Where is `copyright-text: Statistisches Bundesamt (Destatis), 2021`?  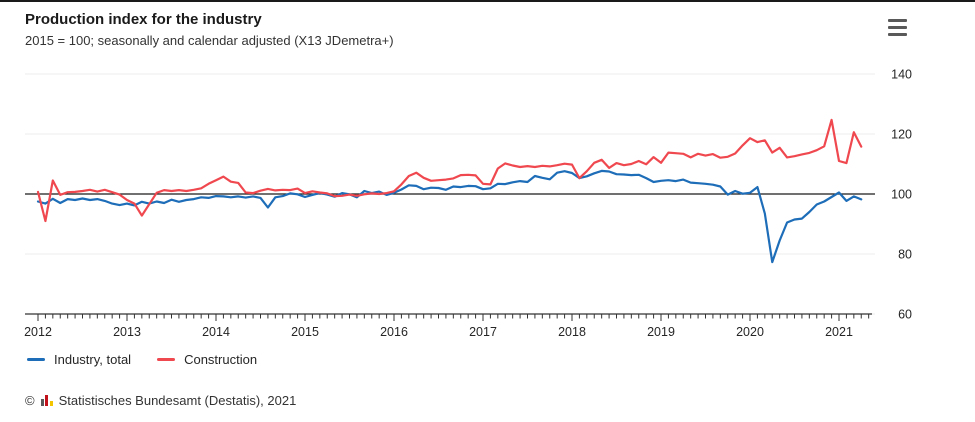 copyright-text: Statistisches Bundesamt (Destatis), 2021 is located at coordinates (177, 400).